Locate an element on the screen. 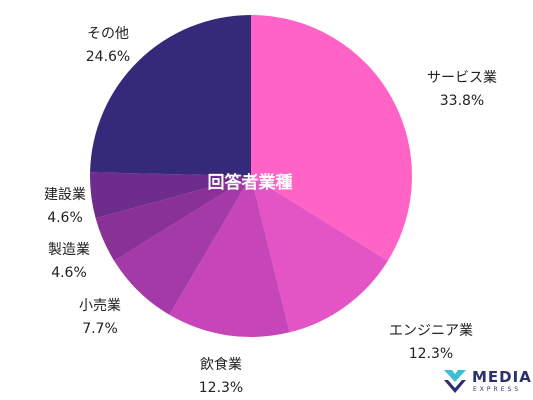  logo-subtitle: EXPRESS is located at coordinates (497, 389).